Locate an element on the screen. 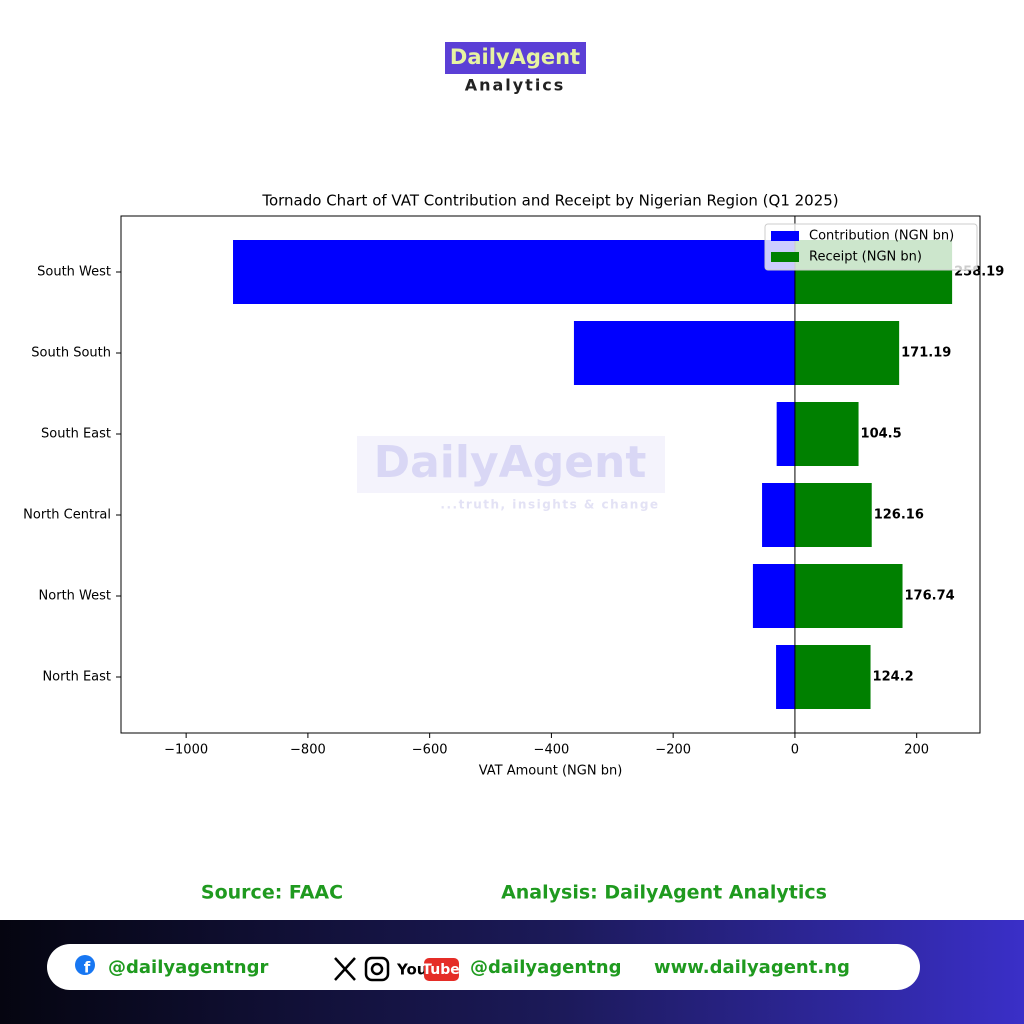 The width and height of the screenshot is (1024, 1024). data-label: 176.74 is located at coordinates (930, 596).